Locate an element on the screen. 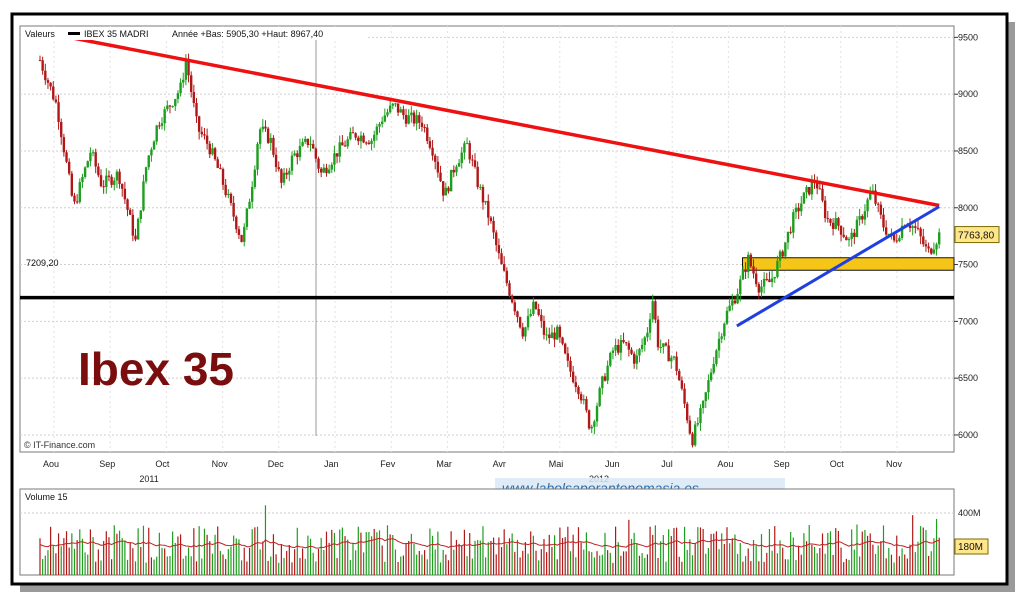 This screenshot has height=600, width=1020. support-trendline is located at coordinates (838, 266).